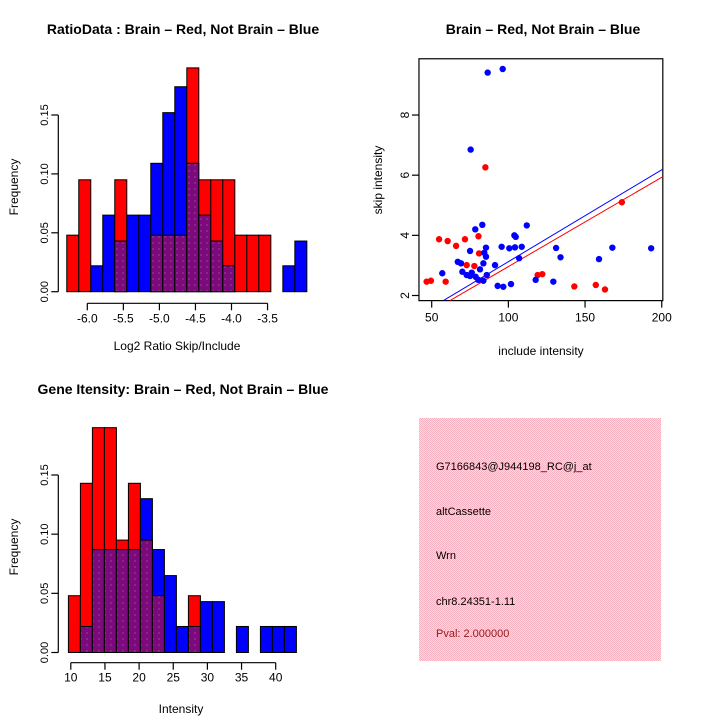 The image size is (720, 720). I want to click on x-tick-label: -4.0, so click(231, 318).